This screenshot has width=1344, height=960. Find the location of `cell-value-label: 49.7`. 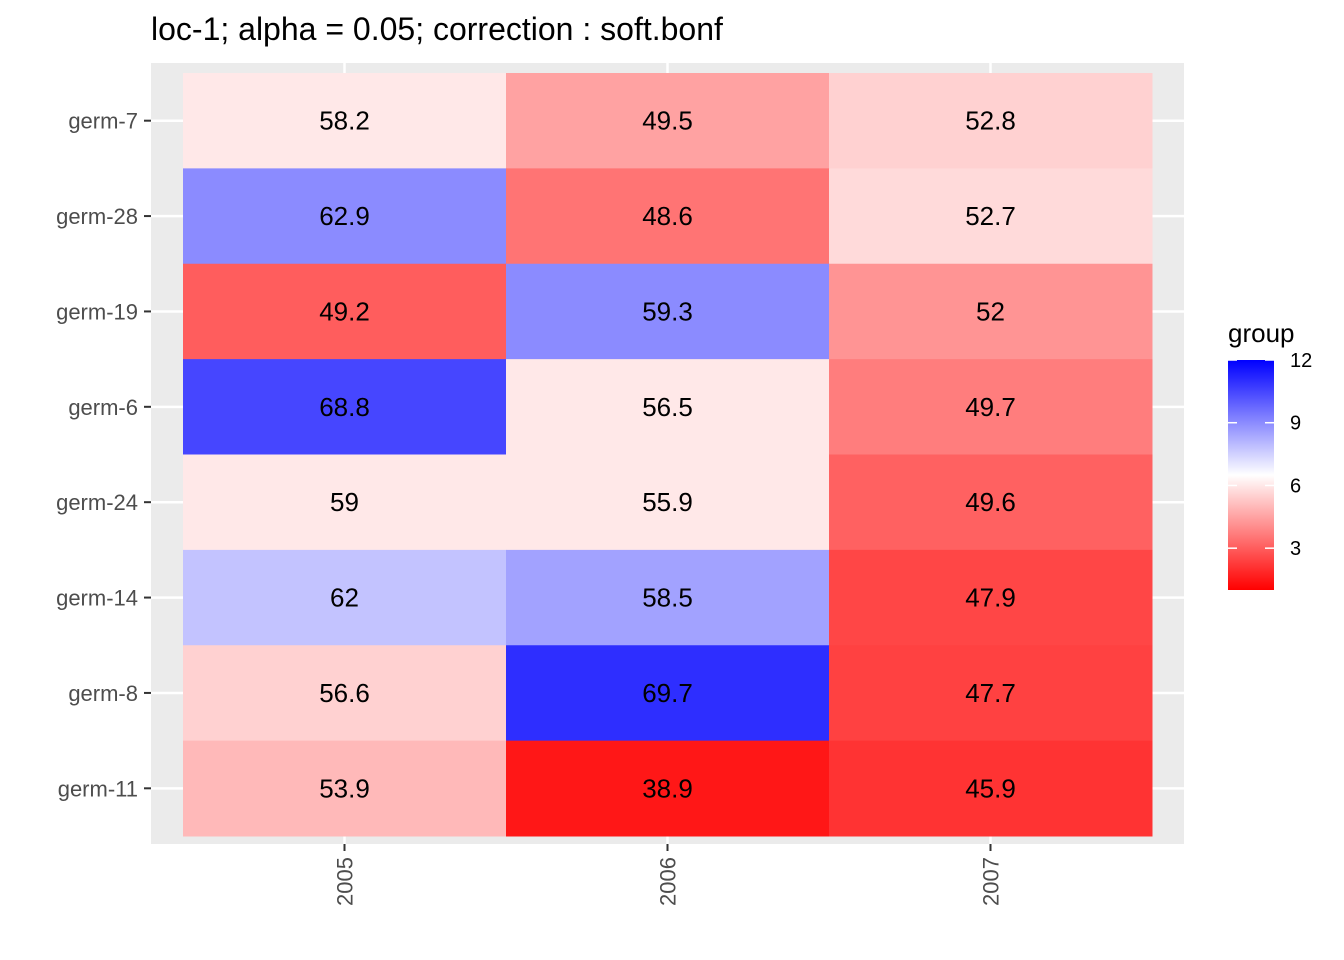

cell-value-label: 49.7 is located at coordinates (990, 407).